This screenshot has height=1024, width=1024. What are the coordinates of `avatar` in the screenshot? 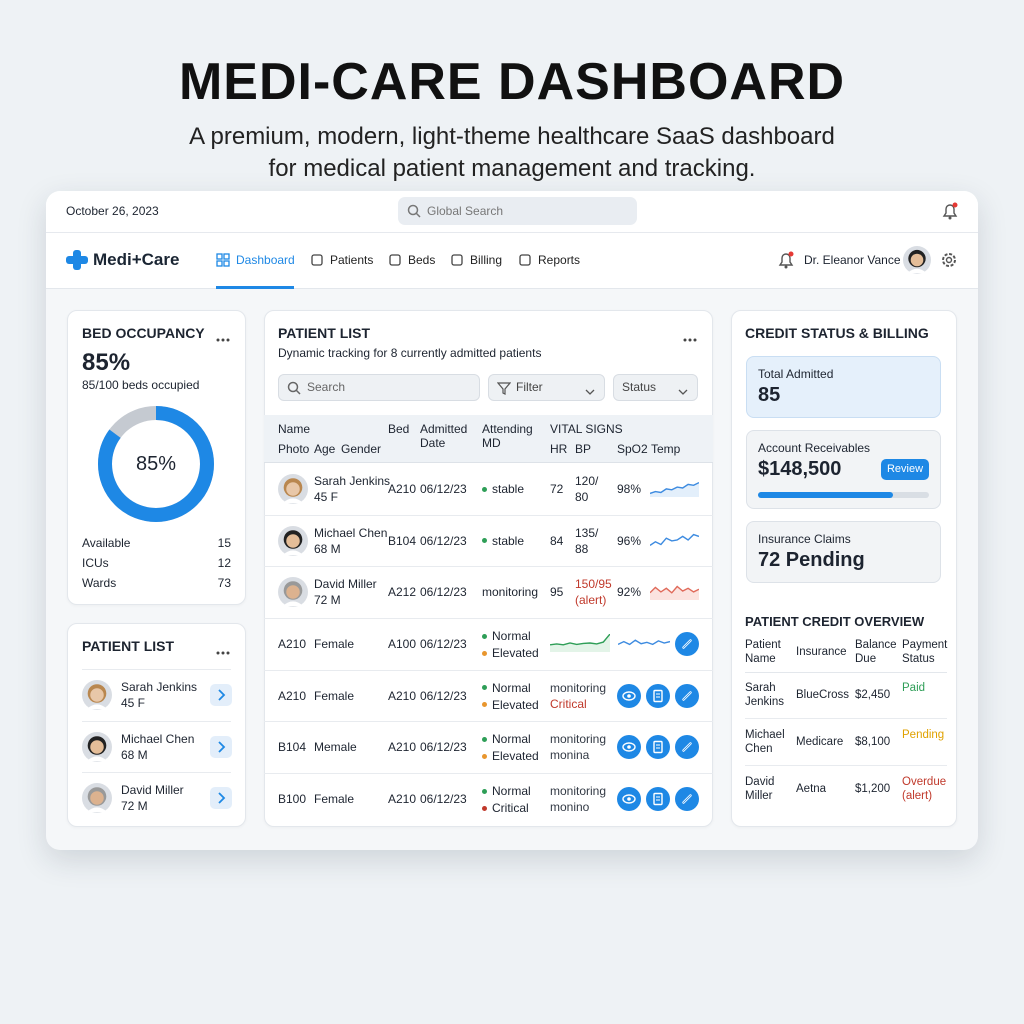 It's located at (293, 540).